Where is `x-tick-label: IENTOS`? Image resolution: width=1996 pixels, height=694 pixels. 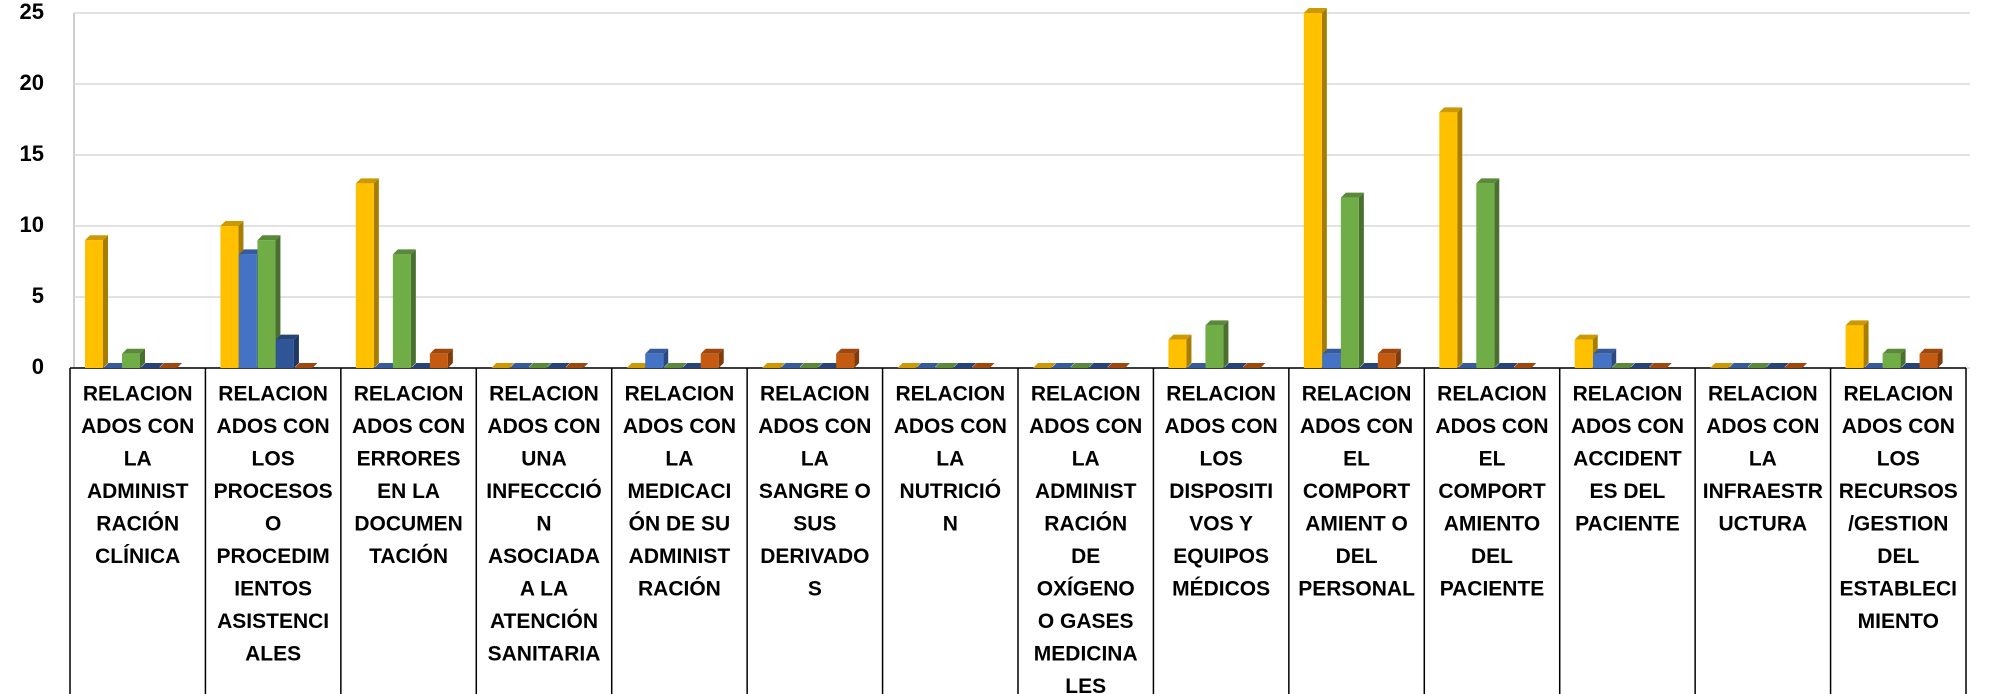 x-tick-label: IENTOS is located at coordinates (273, 589).